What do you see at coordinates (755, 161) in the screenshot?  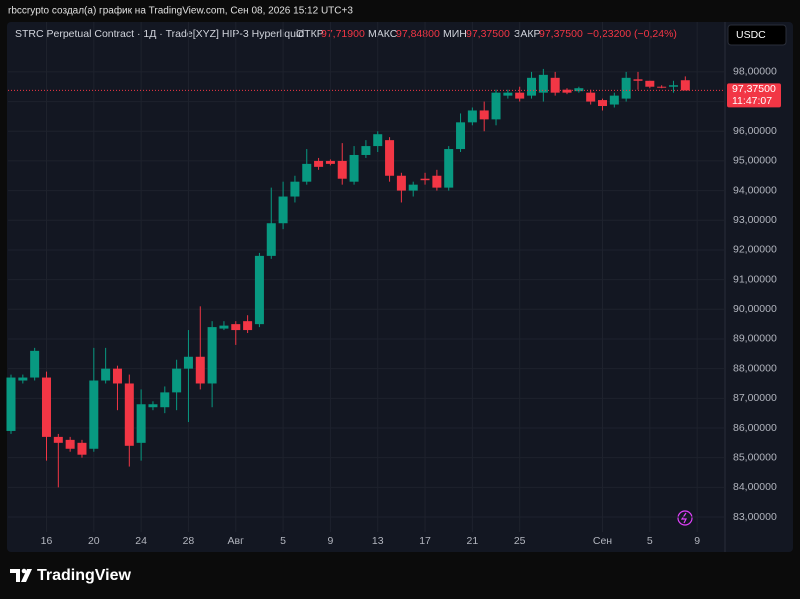 I see `y-tick-label: 95,00000` at bounding box center [755, 161].